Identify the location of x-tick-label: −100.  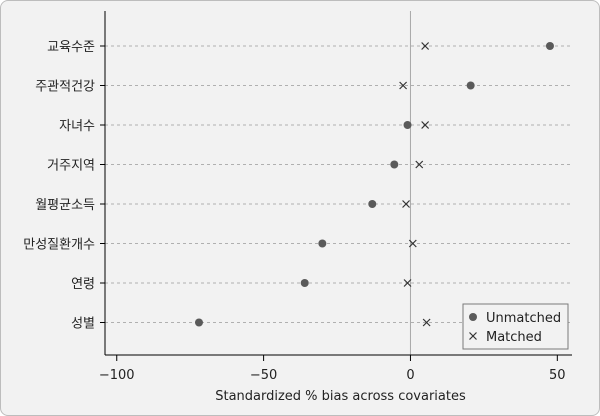
(117, 375).